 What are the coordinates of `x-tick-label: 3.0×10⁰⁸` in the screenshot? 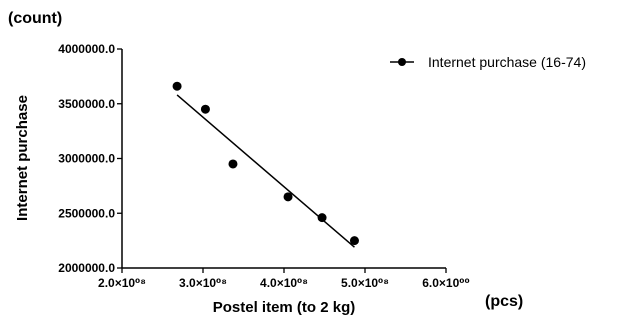 It's located at (203, 283).